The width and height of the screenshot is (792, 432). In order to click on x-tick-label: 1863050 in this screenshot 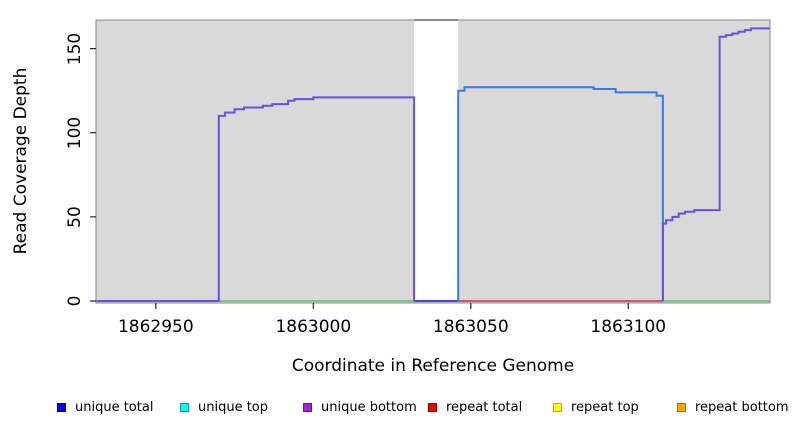, I will do `click(470, 327)`.